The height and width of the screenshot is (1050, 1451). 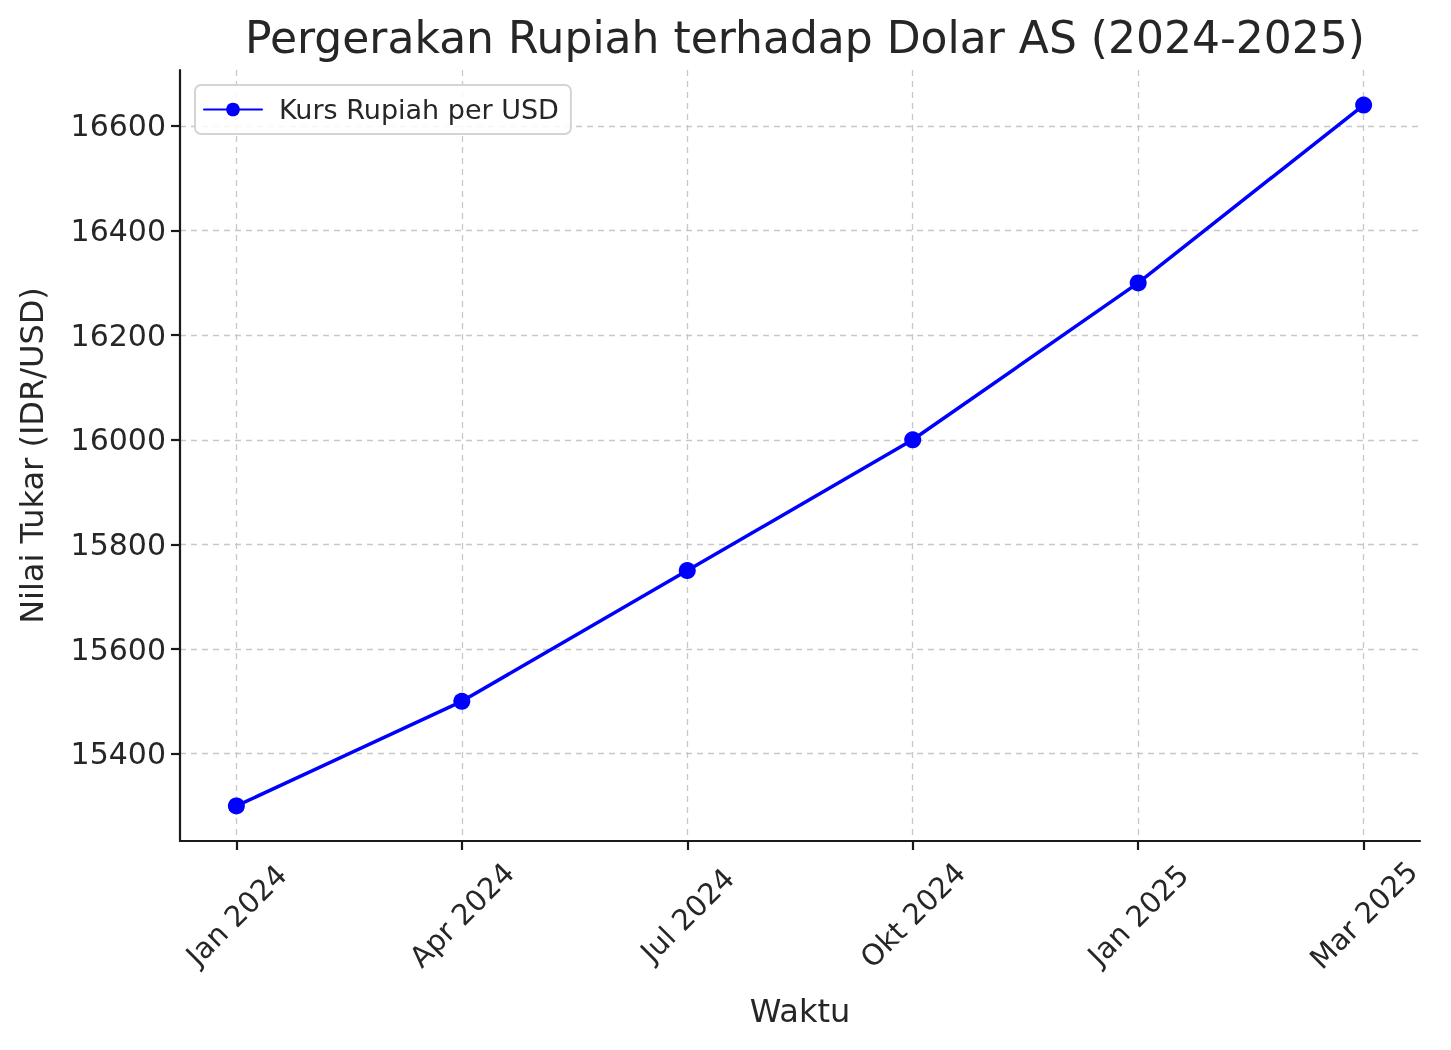 I want to click on y-axis-title: Nilai Tukar (IDR/USD), so click(x=32, y=455).